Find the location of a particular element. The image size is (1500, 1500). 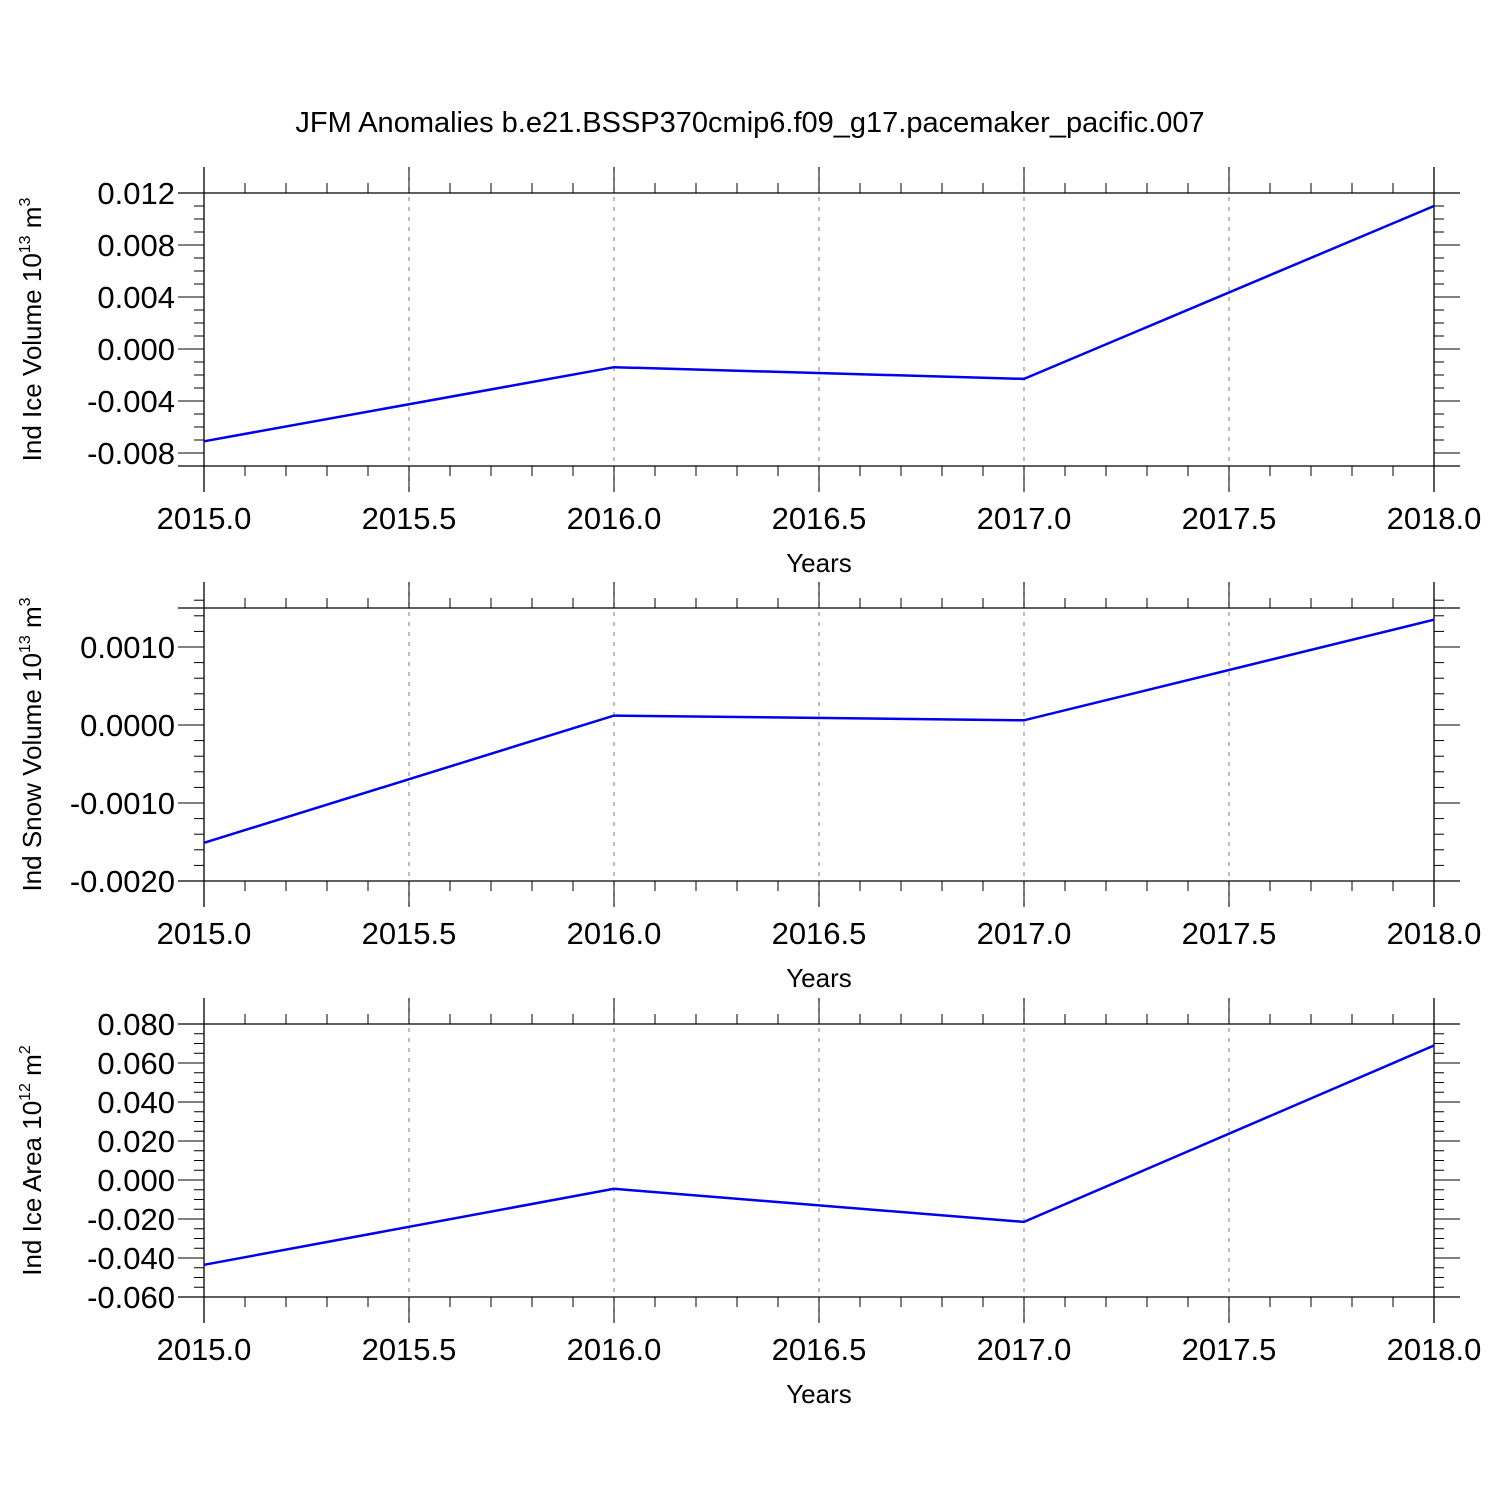

y-axis-title: Ind Ice Area 1012 m2 is located at coordinates (32, 1160).